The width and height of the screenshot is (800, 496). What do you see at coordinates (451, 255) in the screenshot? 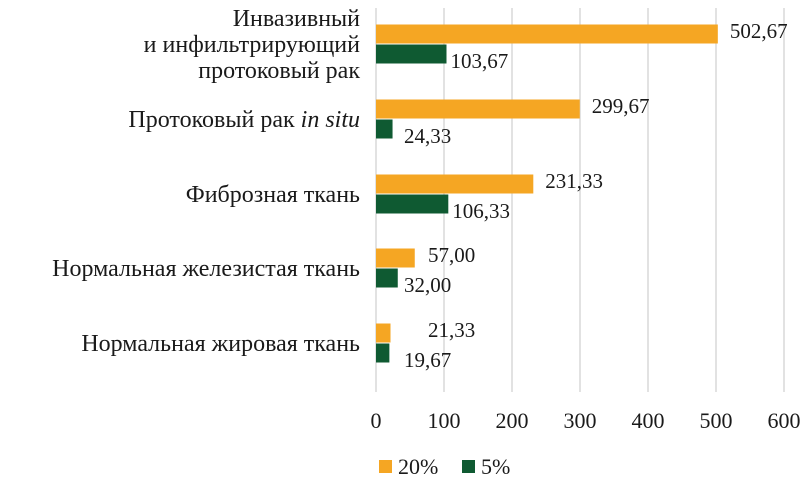
I see `data-label: 57,00` at bounding box center [451, 255].